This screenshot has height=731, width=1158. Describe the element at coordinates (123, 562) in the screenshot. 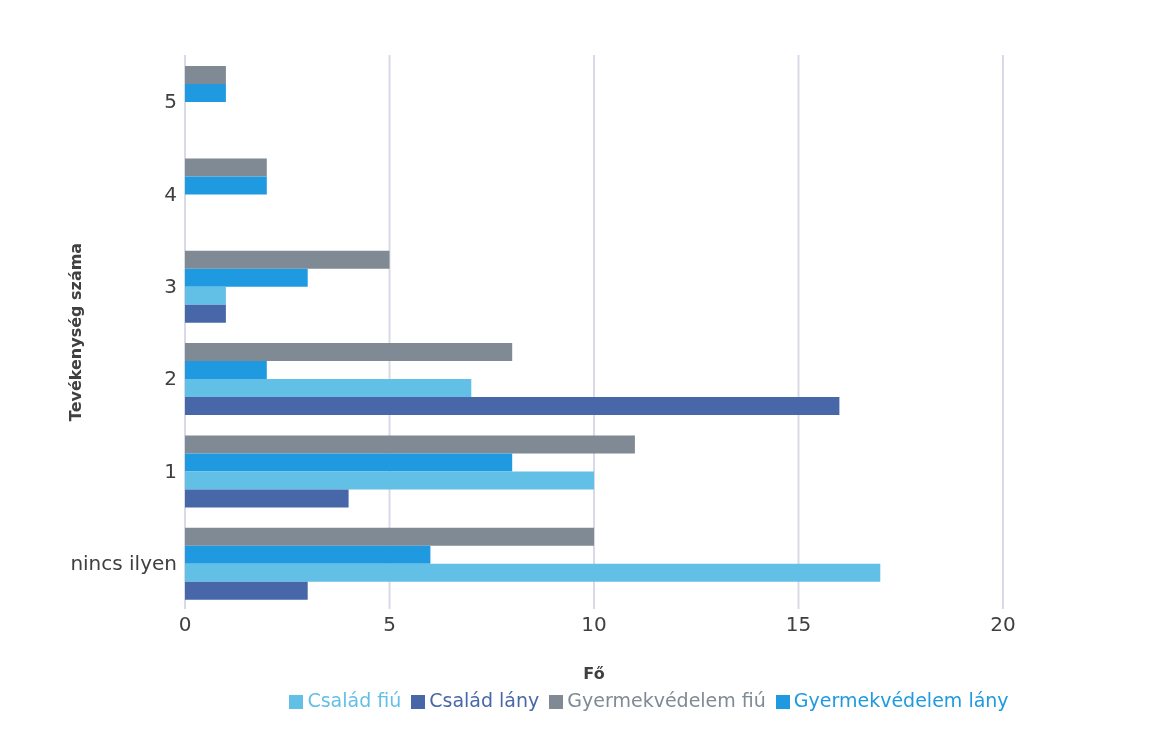

I see `y-tick-label: nincs ilyen` at that location.